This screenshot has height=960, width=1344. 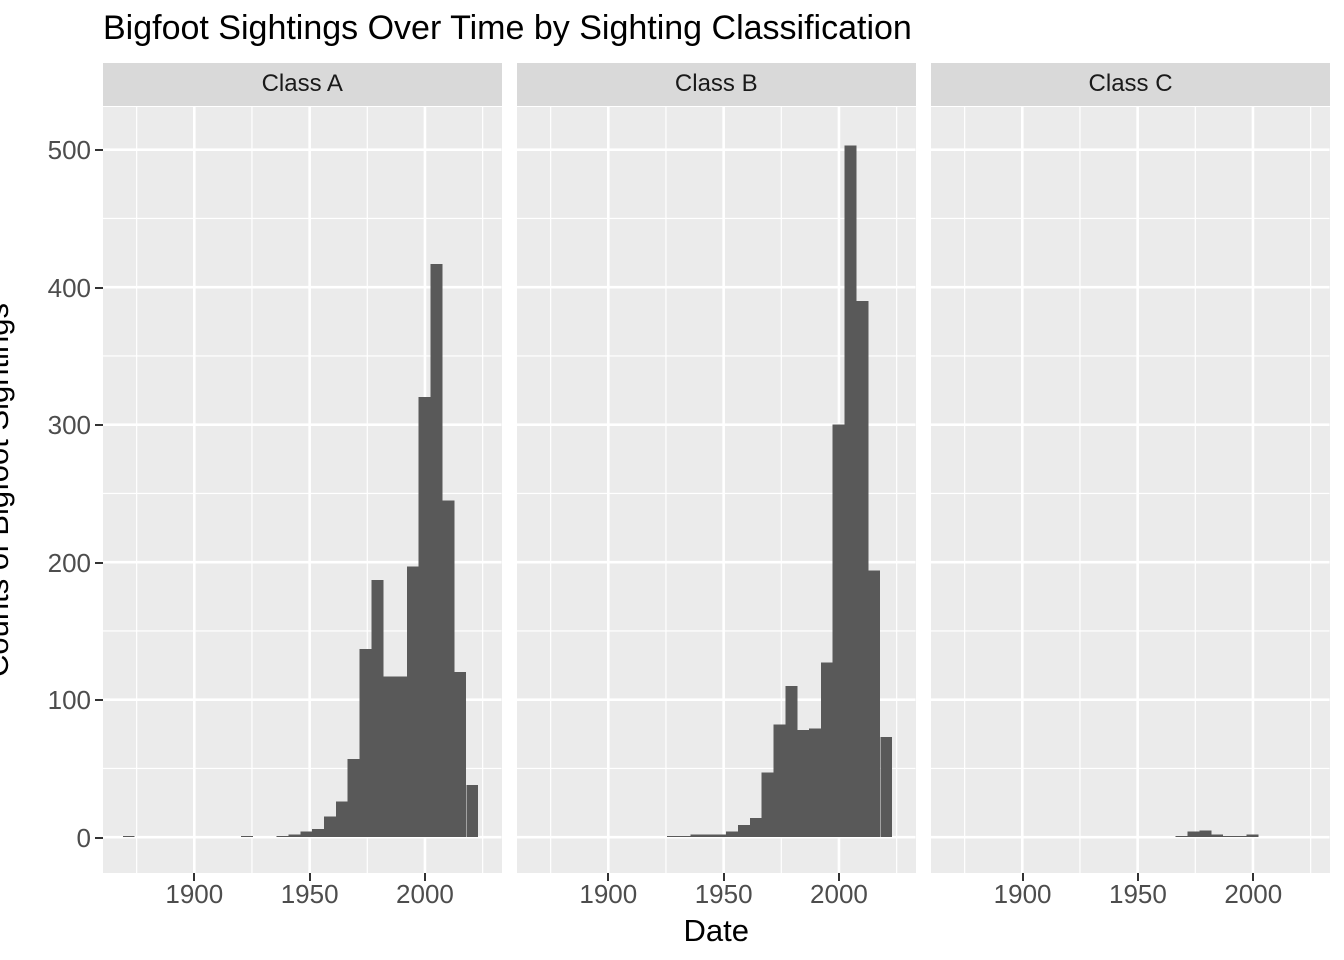 I want to click on facet-strip-label: Class C, so click(x=1130, y=84).